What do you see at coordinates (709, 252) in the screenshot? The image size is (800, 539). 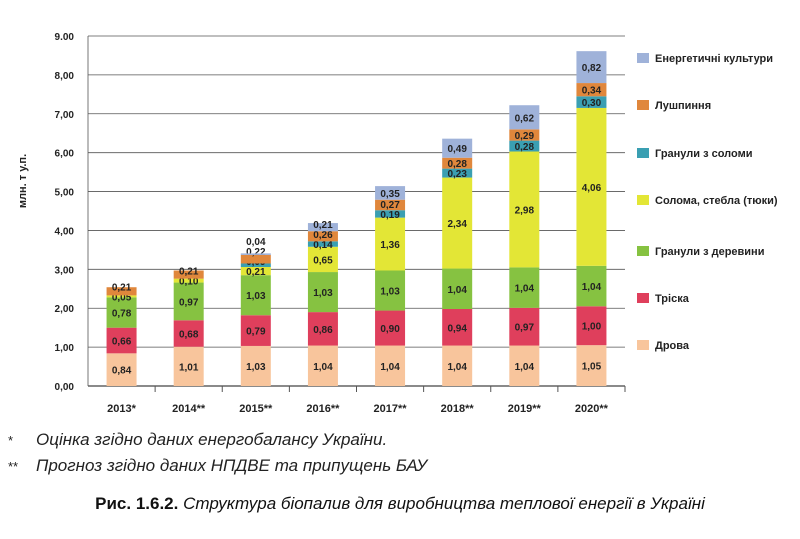 I see `legend-label: Гранули з деревини` at bounding box center [709, 252].